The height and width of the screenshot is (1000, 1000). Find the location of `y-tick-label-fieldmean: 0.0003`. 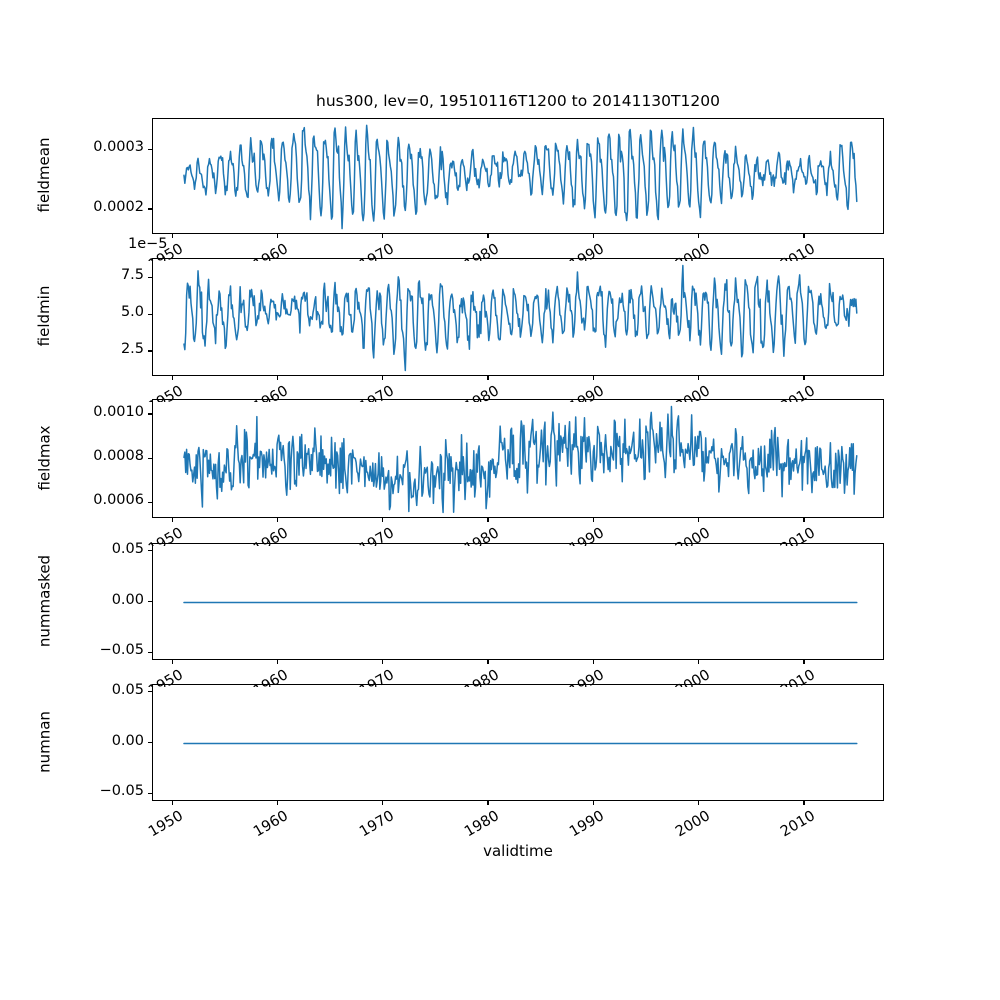

y-tick-label-fieldmean: 0.0003 is located at coordinates (118, 147).